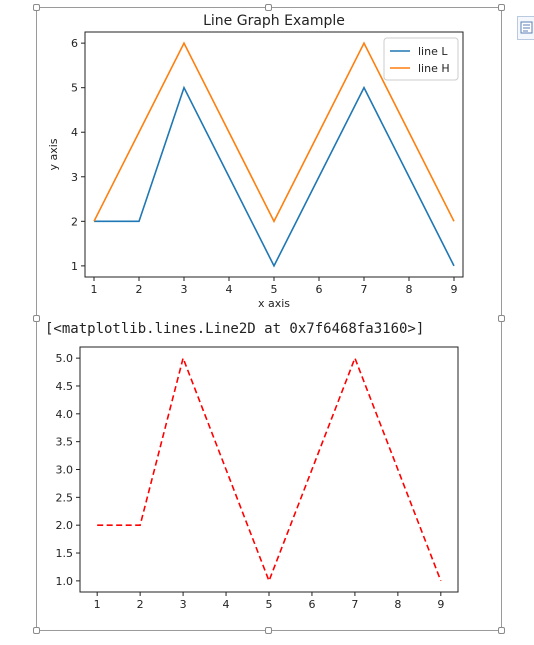 This screenshot has height=645, width=534. Describe the element at coordinates (36, 318) in the screenshot. I see `resize-handle-middle-left` at that location.